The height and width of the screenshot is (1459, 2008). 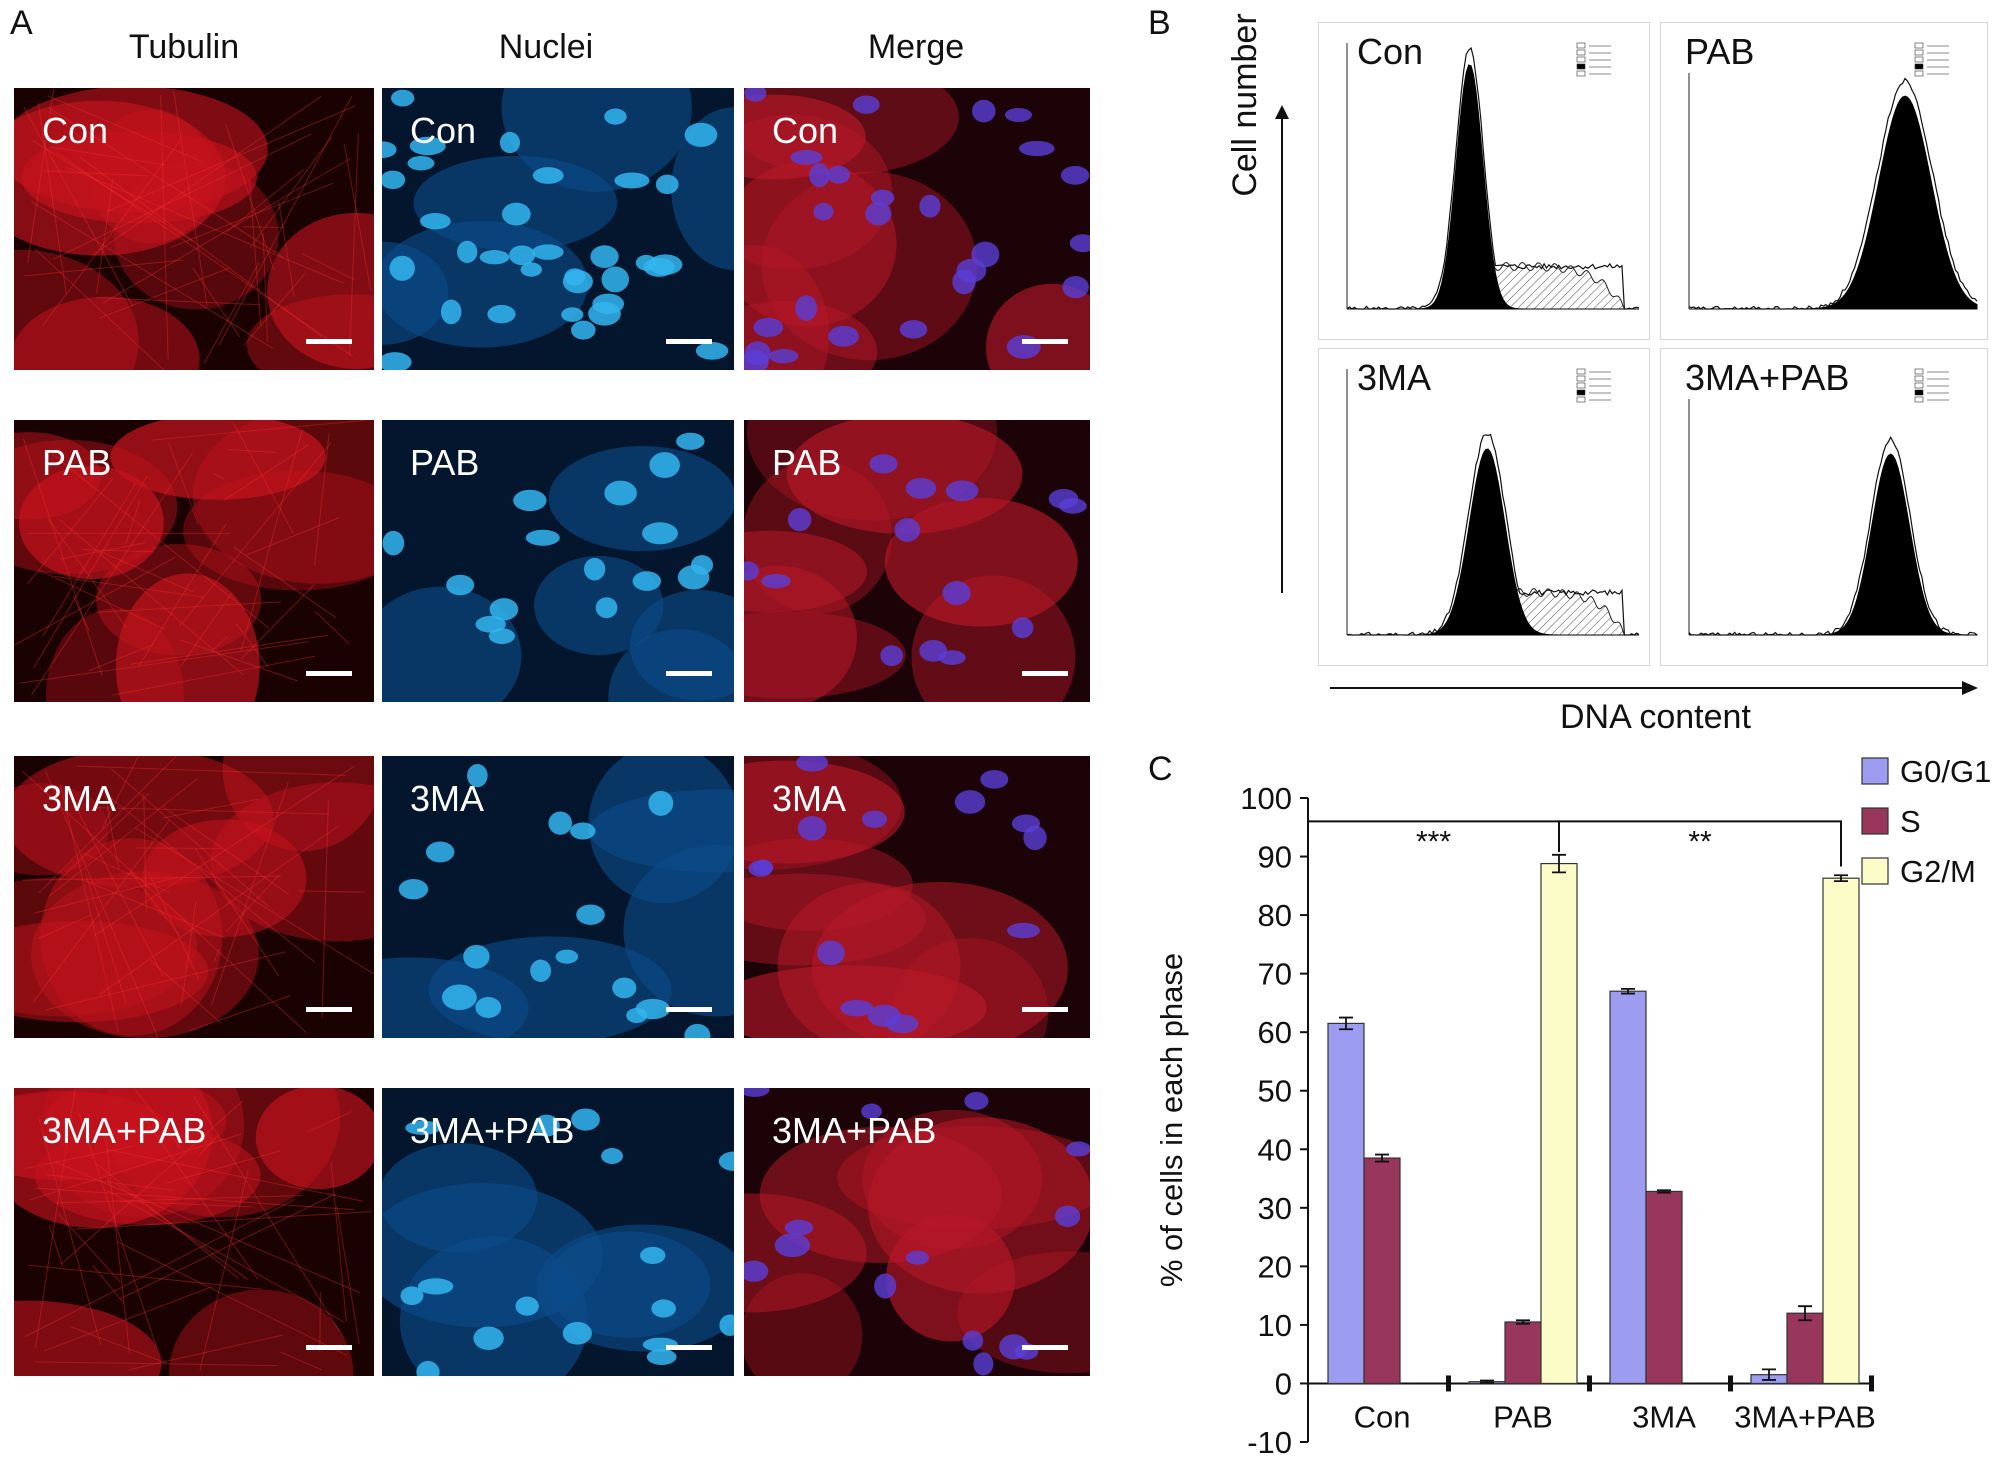 What do you see at coordinates (1720, 52) in the screenshot?
I see `flow-histogram-label: PAB` at bounding box center [1720, 52].